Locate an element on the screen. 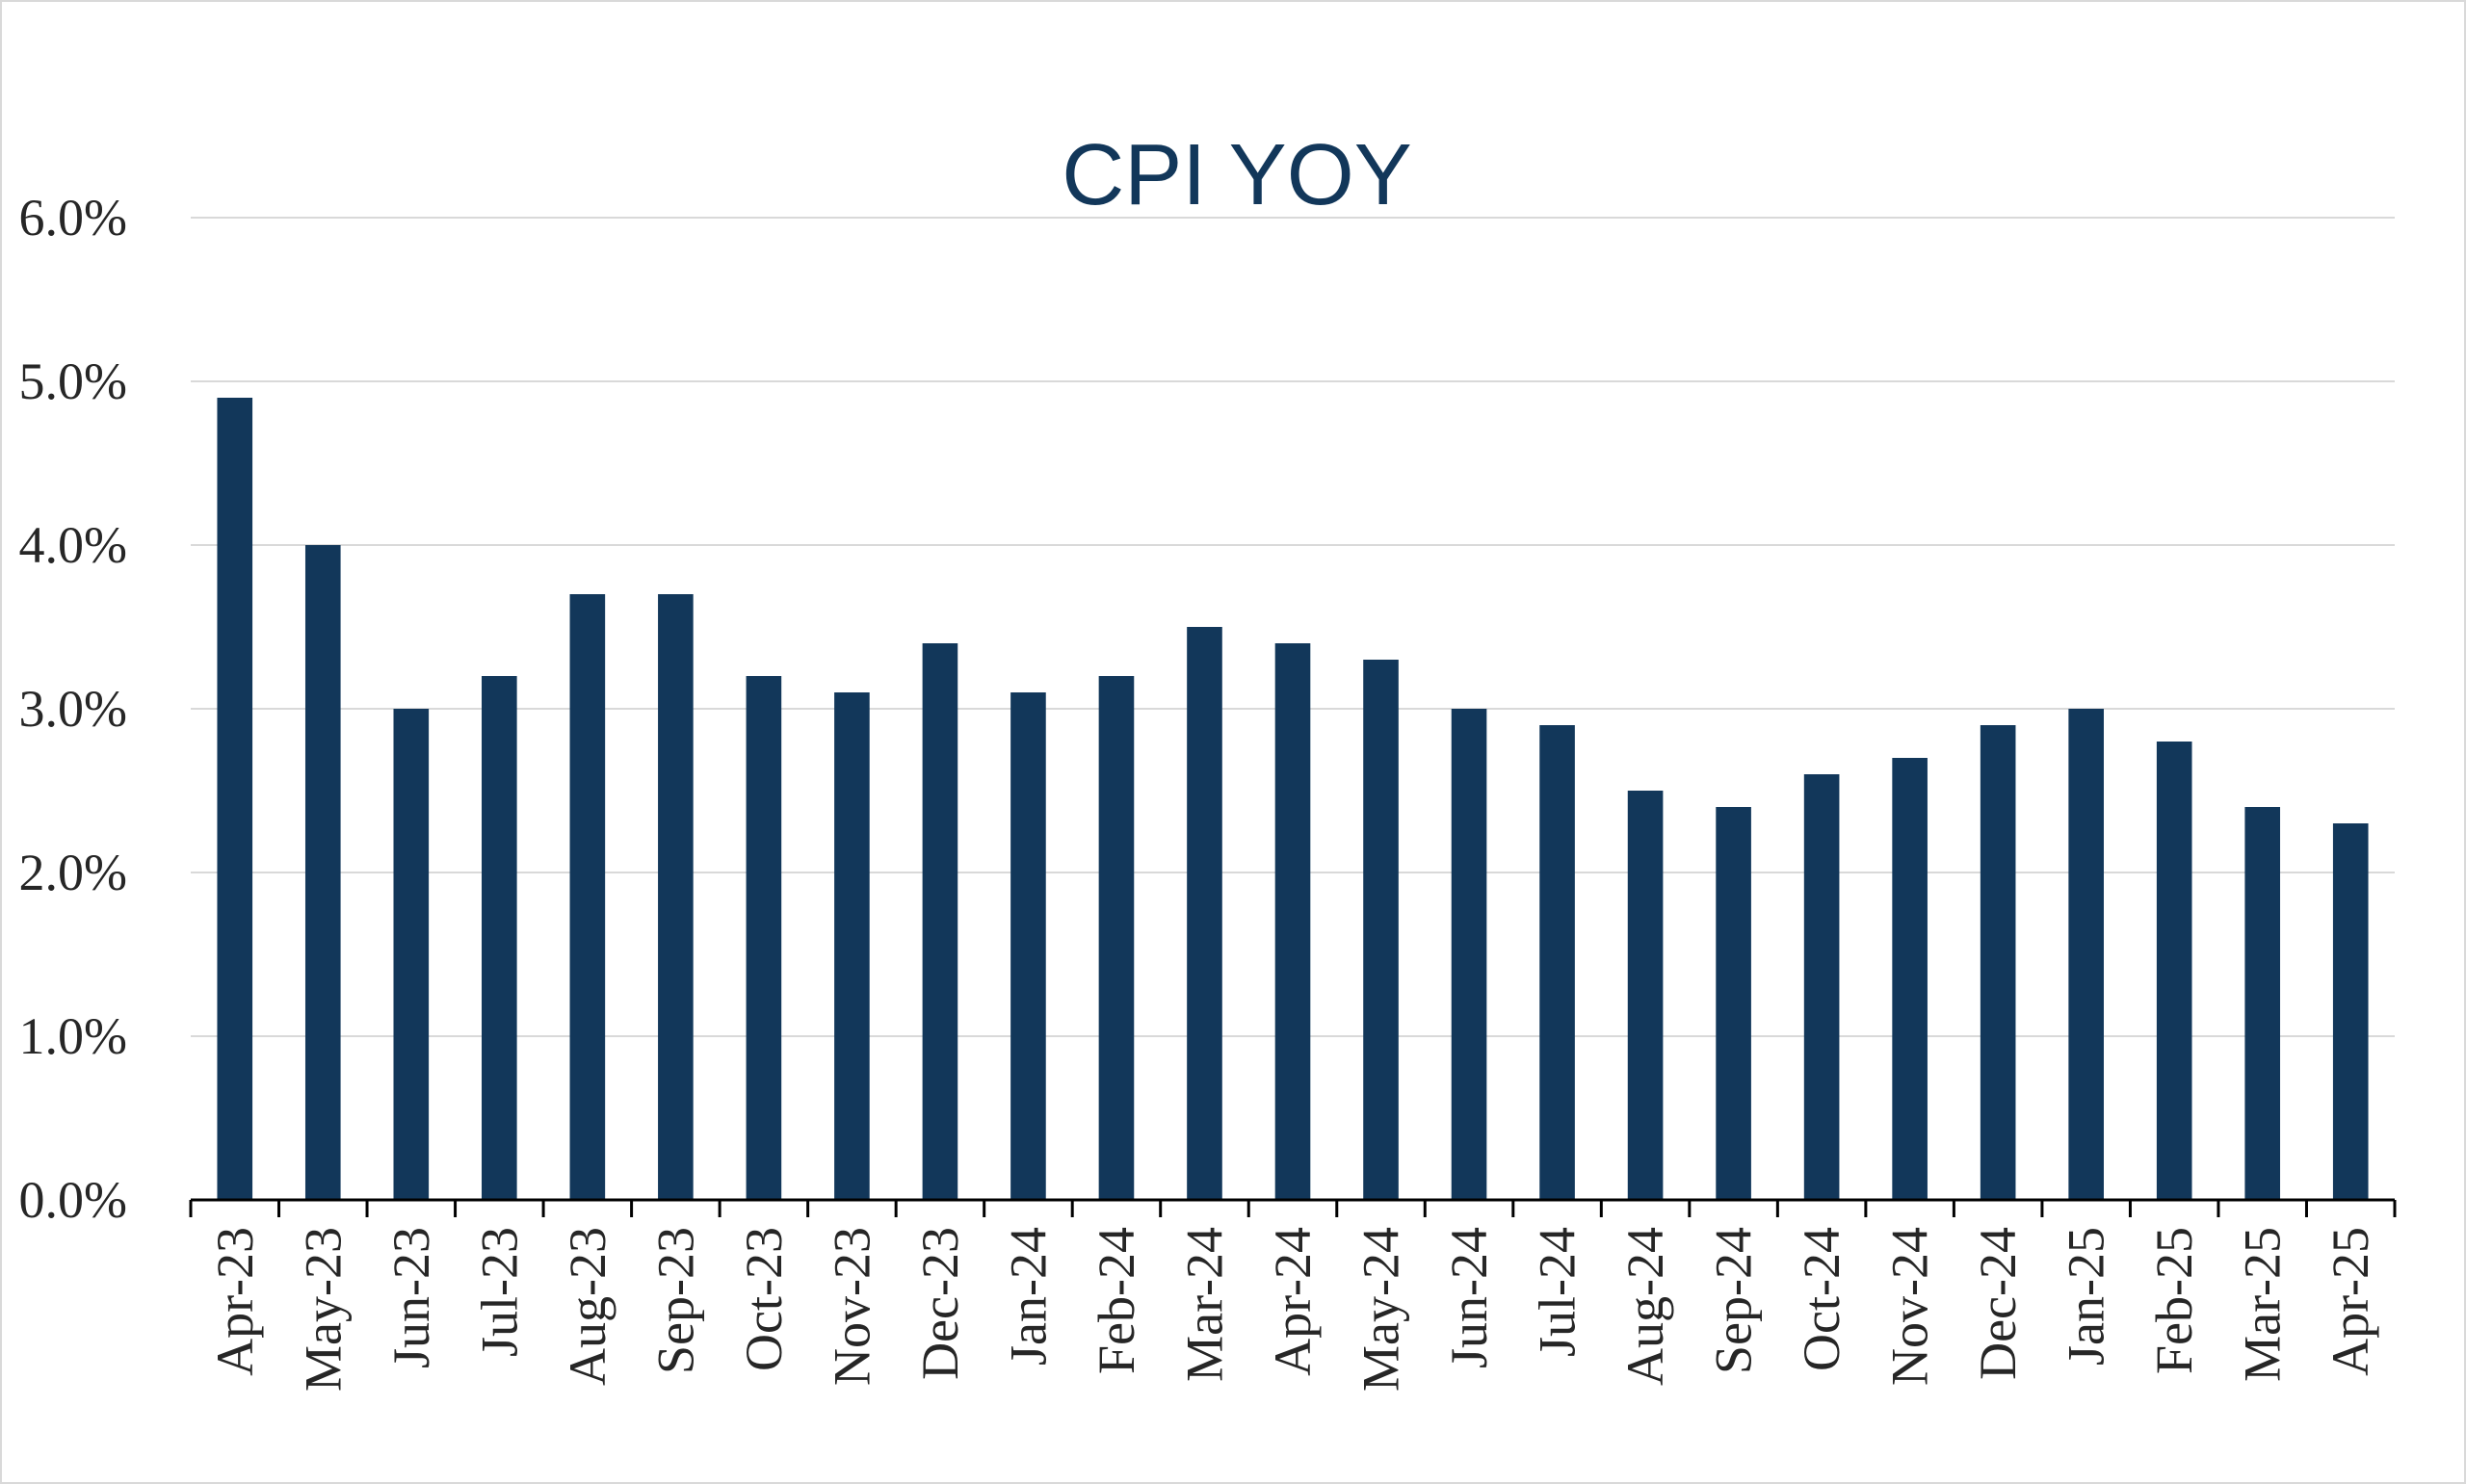  x-tick-label: Oct-24 is located at coordinates (1821, 1299).